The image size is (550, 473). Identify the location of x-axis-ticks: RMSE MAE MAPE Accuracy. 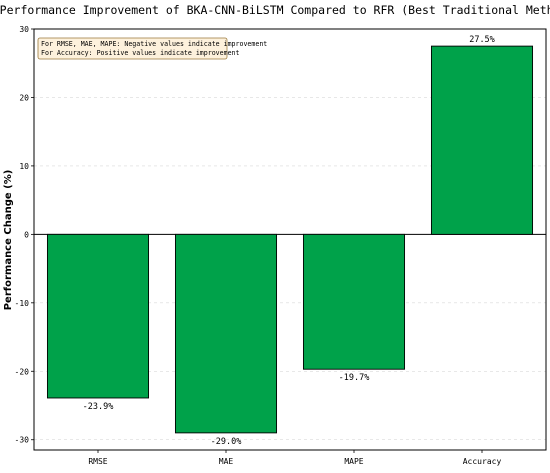
(294, 458).